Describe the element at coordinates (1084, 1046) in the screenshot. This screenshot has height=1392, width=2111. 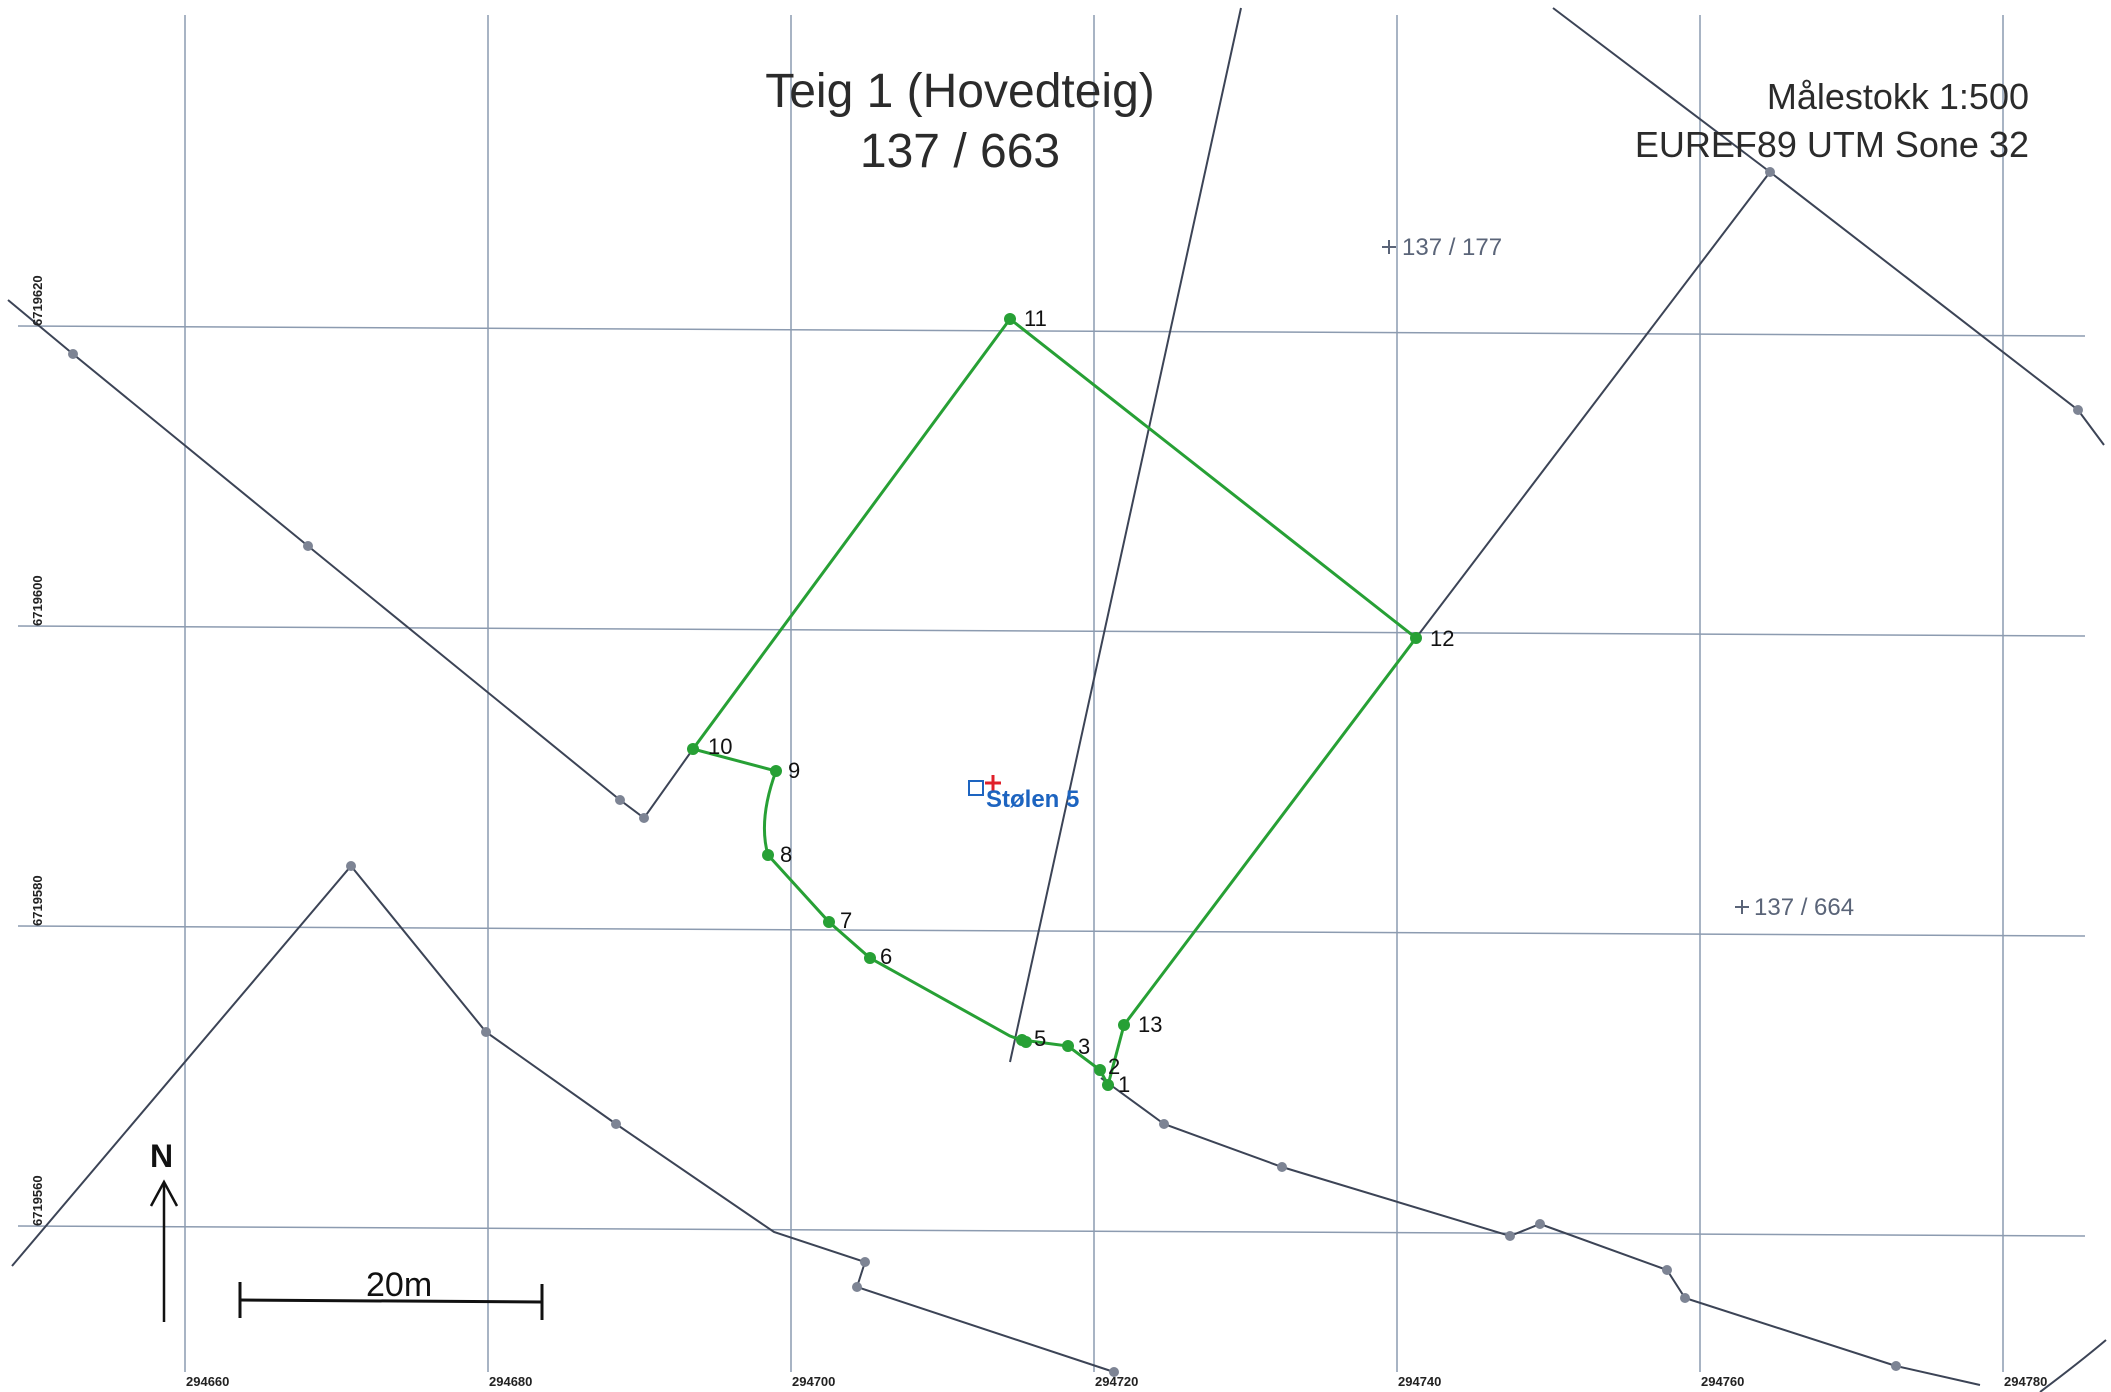
I see `point-label: 3` at that location.